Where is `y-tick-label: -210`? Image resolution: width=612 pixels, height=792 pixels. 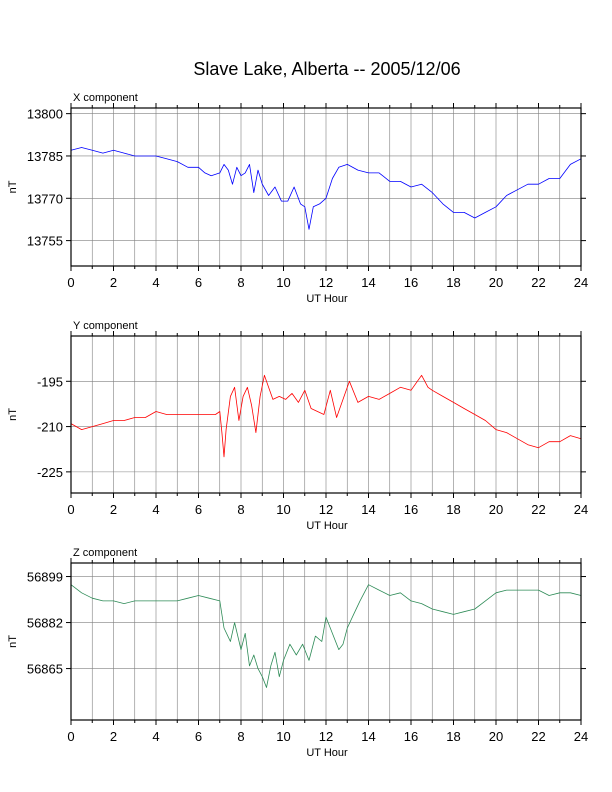 y-tick-label: -210 is located at coordinates (50, 427).